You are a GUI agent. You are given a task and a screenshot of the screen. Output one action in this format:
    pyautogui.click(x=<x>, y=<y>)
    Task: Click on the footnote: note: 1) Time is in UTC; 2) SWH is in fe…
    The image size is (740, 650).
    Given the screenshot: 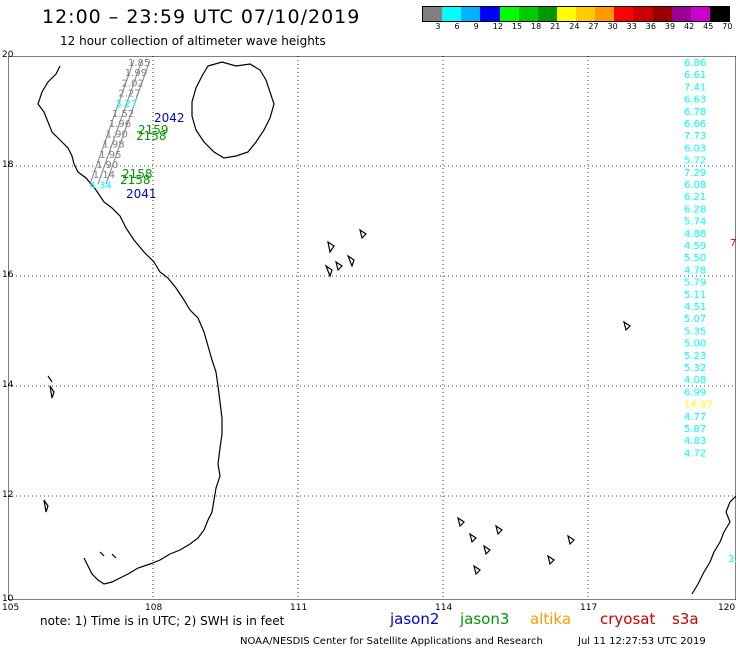 What is the action you would take?
    pyautogui.click(x=162, y=621)
    